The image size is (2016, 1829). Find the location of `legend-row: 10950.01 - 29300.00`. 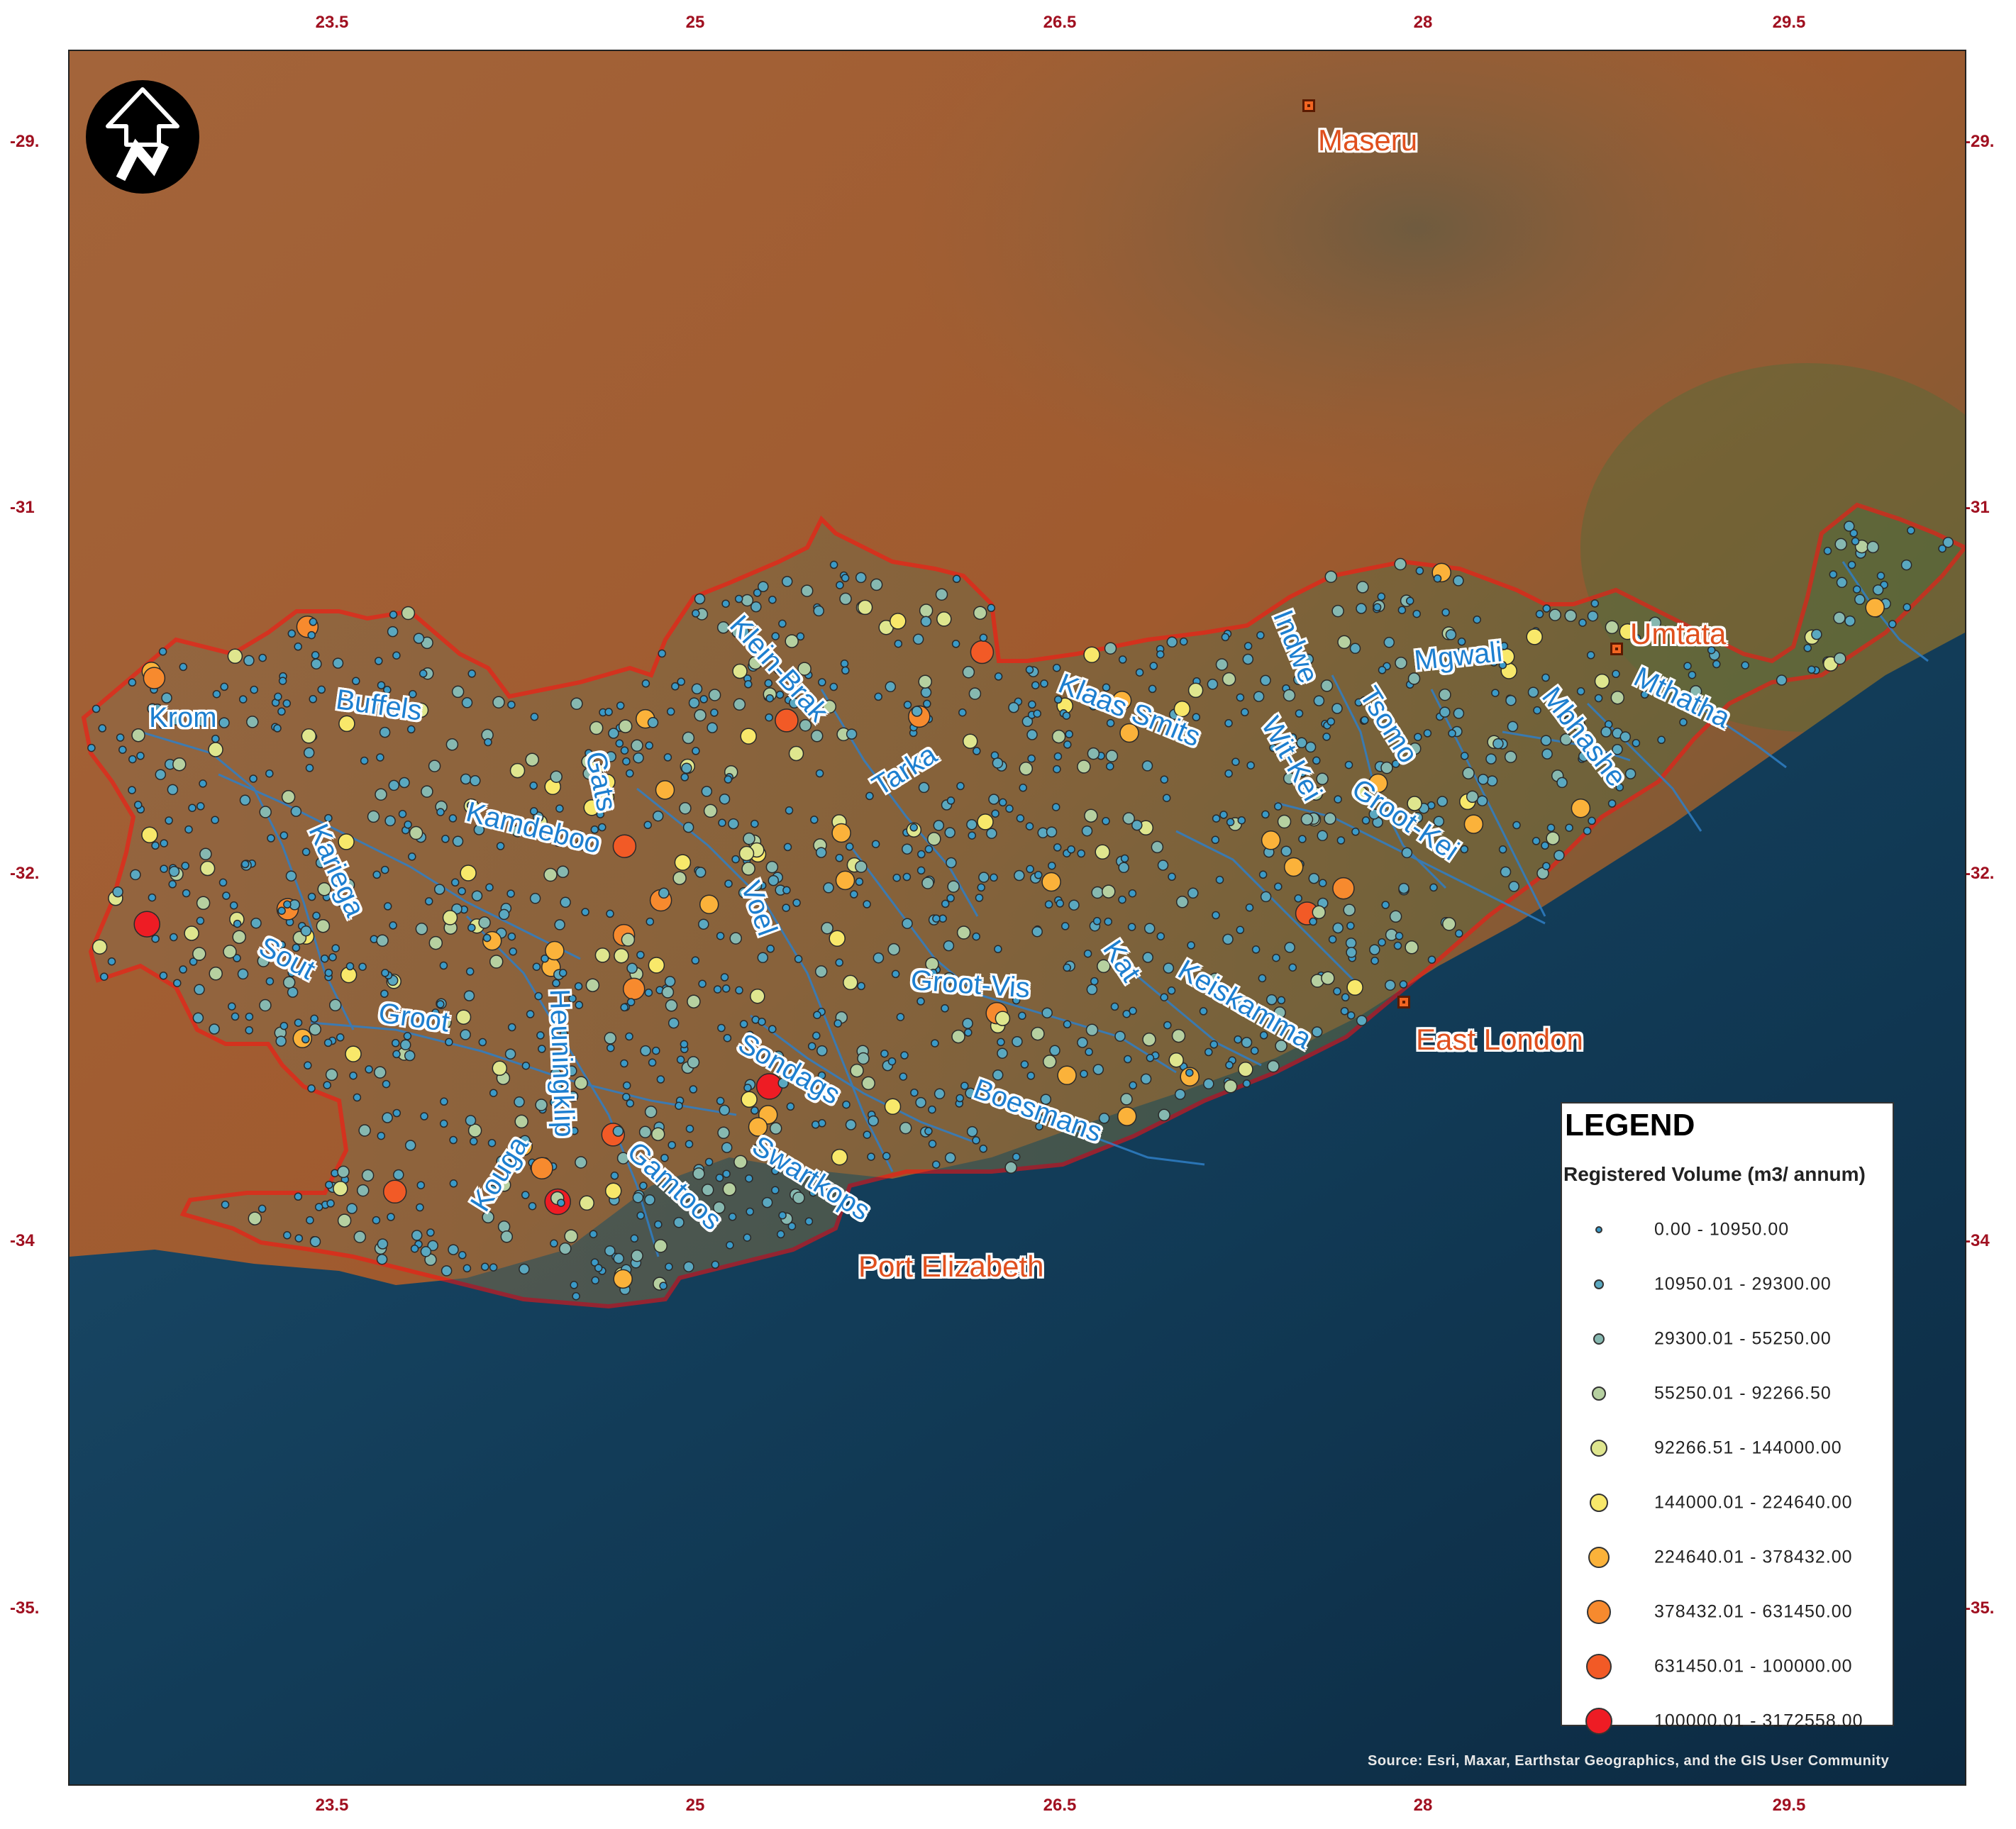

legend-row: 10950.01 - 29300.00 is located at coordinates (1729, 1284).